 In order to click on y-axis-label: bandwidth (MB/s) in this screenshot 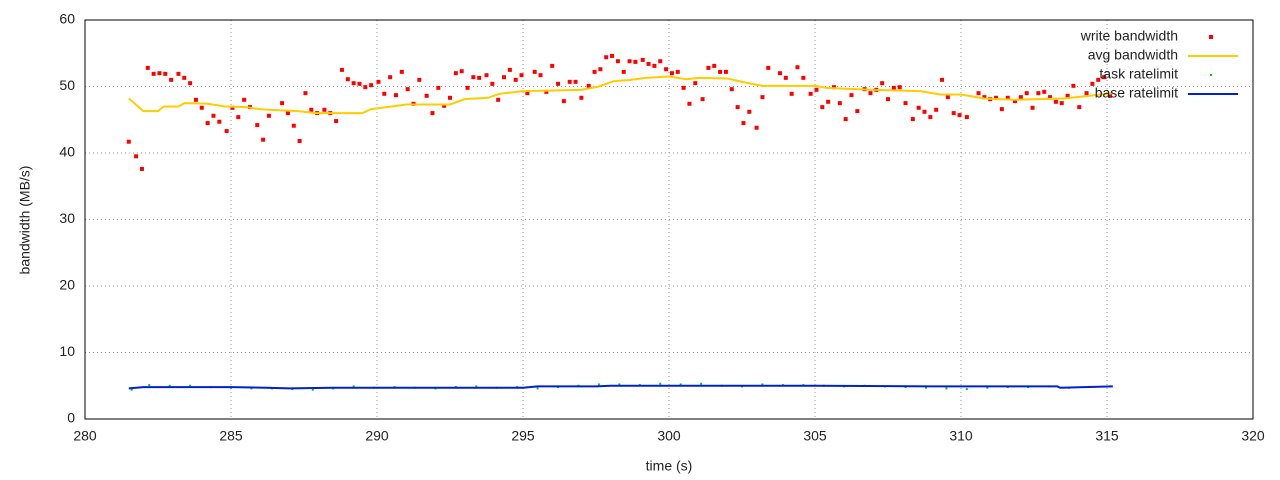, I will do `click(25, 220)`.